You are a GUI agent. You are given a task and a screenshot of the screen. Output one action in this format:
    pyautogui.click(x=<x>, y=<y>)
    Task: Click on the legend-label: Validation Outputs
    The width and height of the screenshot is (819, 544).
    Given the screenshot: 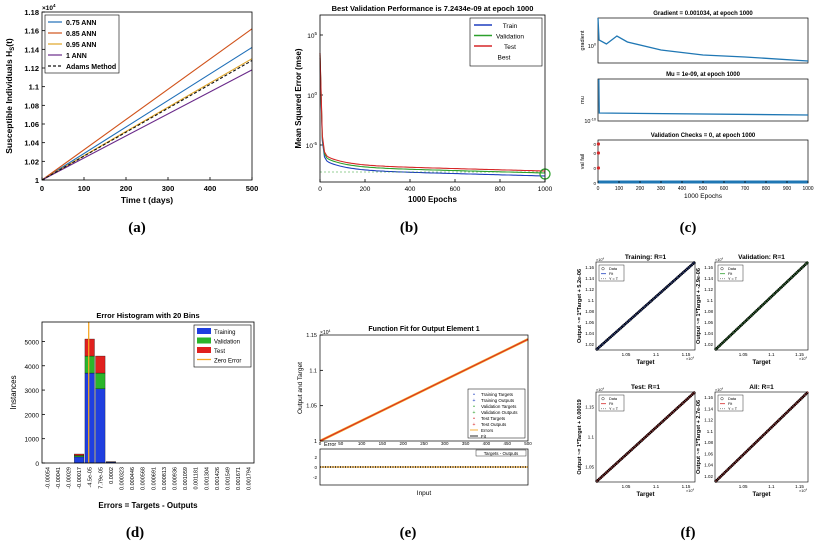 What is the action you would take?
    pyautogui.click(x=499, y=412)
    